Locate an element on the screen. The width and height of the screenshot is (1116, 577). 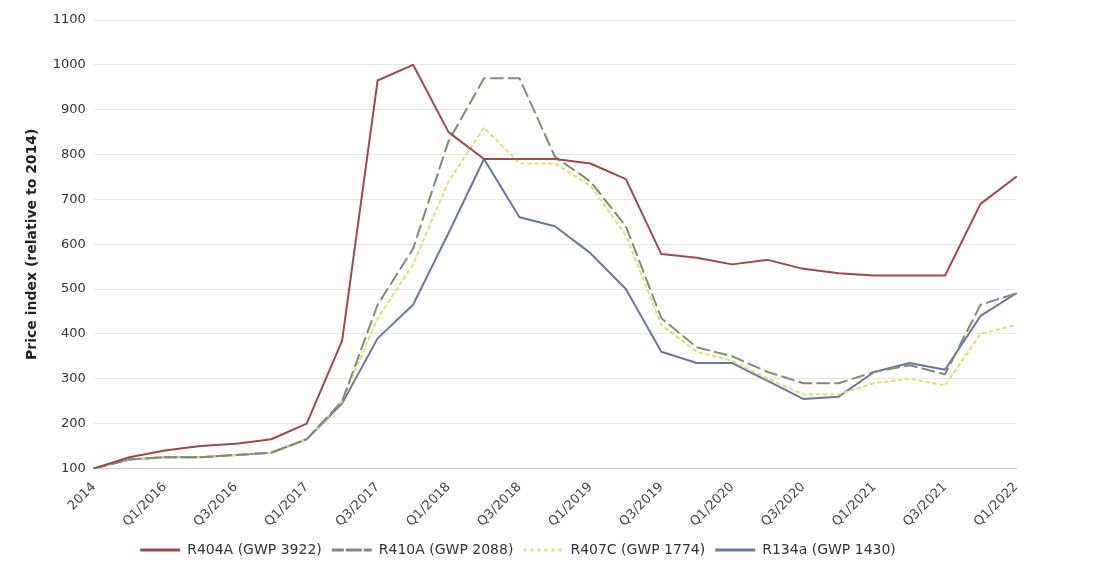
legend-label: R134a (GWP 1430) is located at coordinates (829, 548).